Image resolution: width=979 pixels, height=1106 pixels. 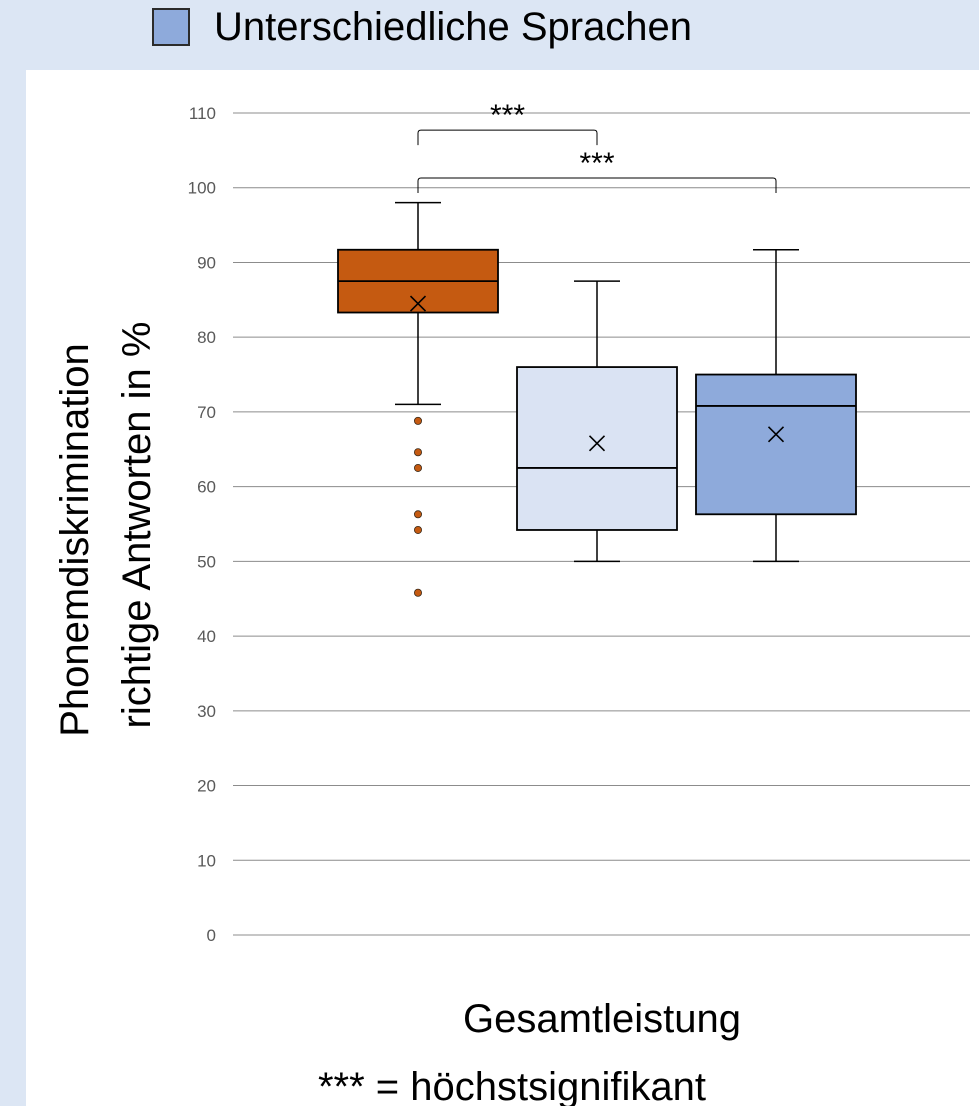 What do you see at coordinates (137, 525) in the screenshot?
I see `y-axis-title: richtige Antworten in %` at bounding box center [137, 525].